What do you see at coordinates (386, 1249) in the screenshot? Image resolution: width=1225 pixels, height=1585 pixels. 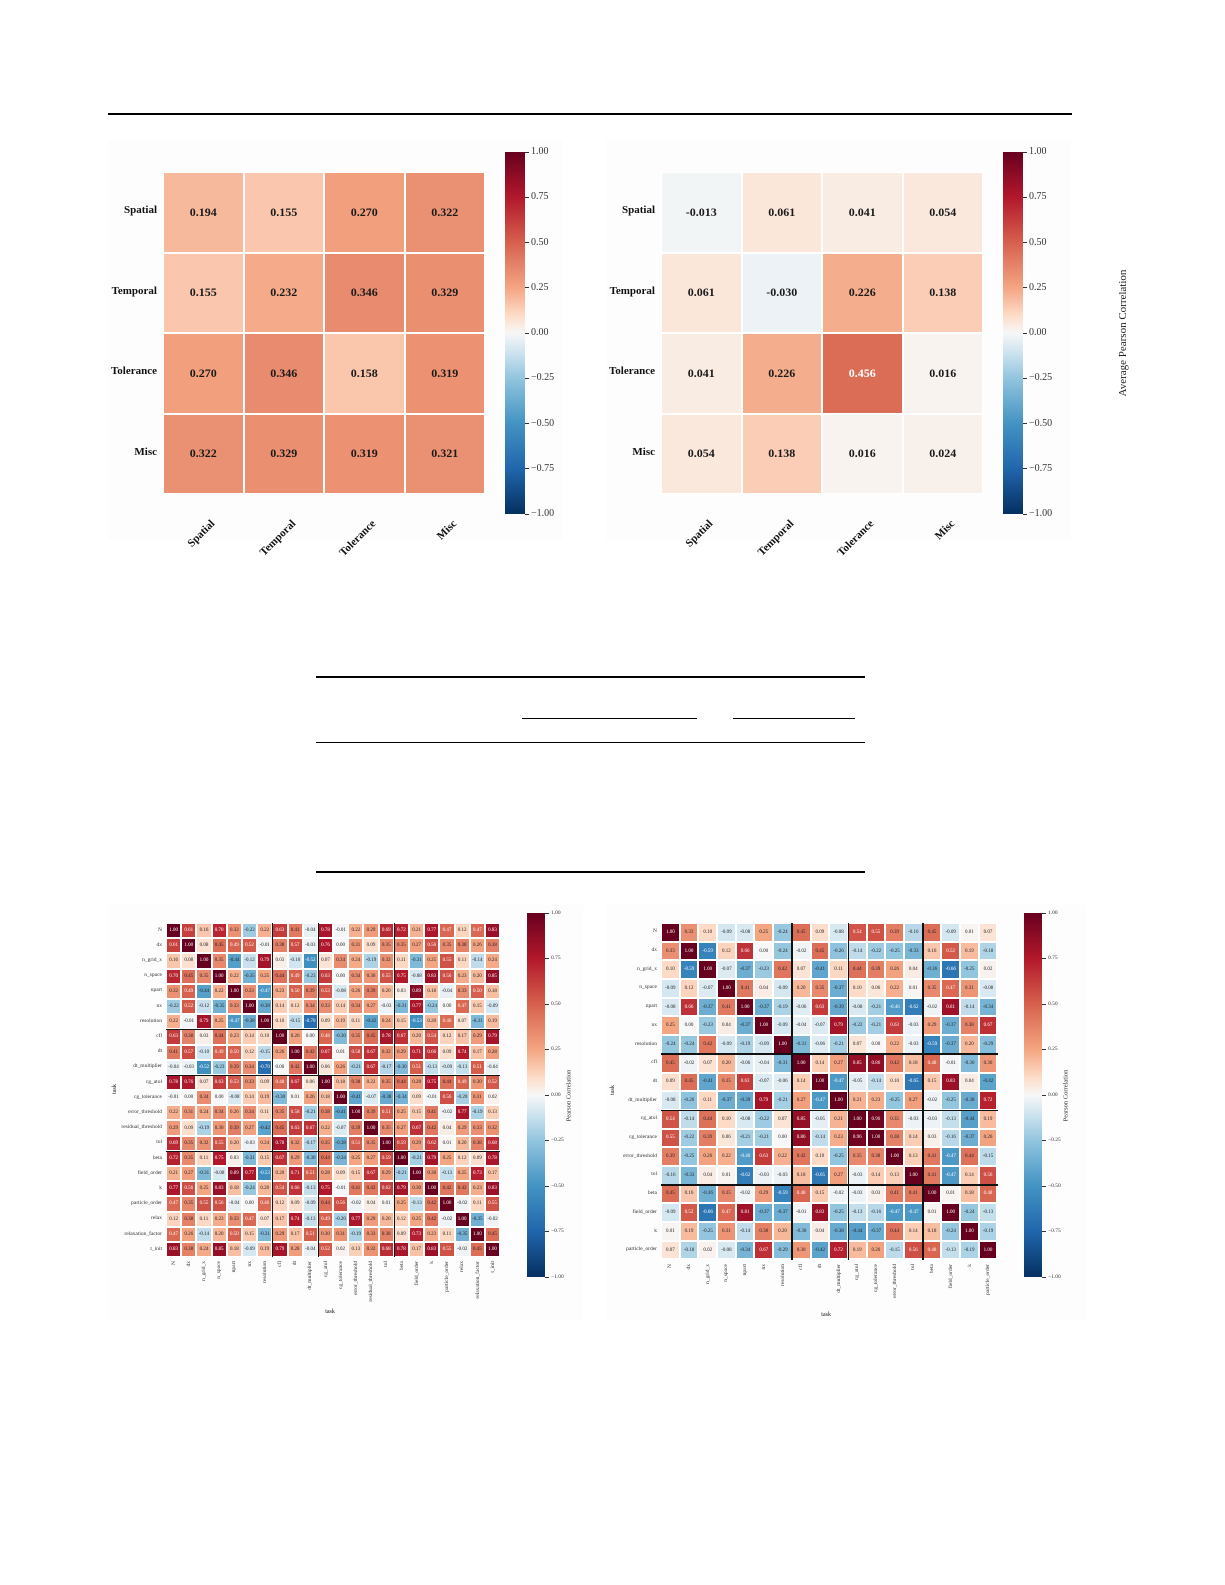 I see `heatmap-cell: 0.68` at bounding box center [386, 1249].